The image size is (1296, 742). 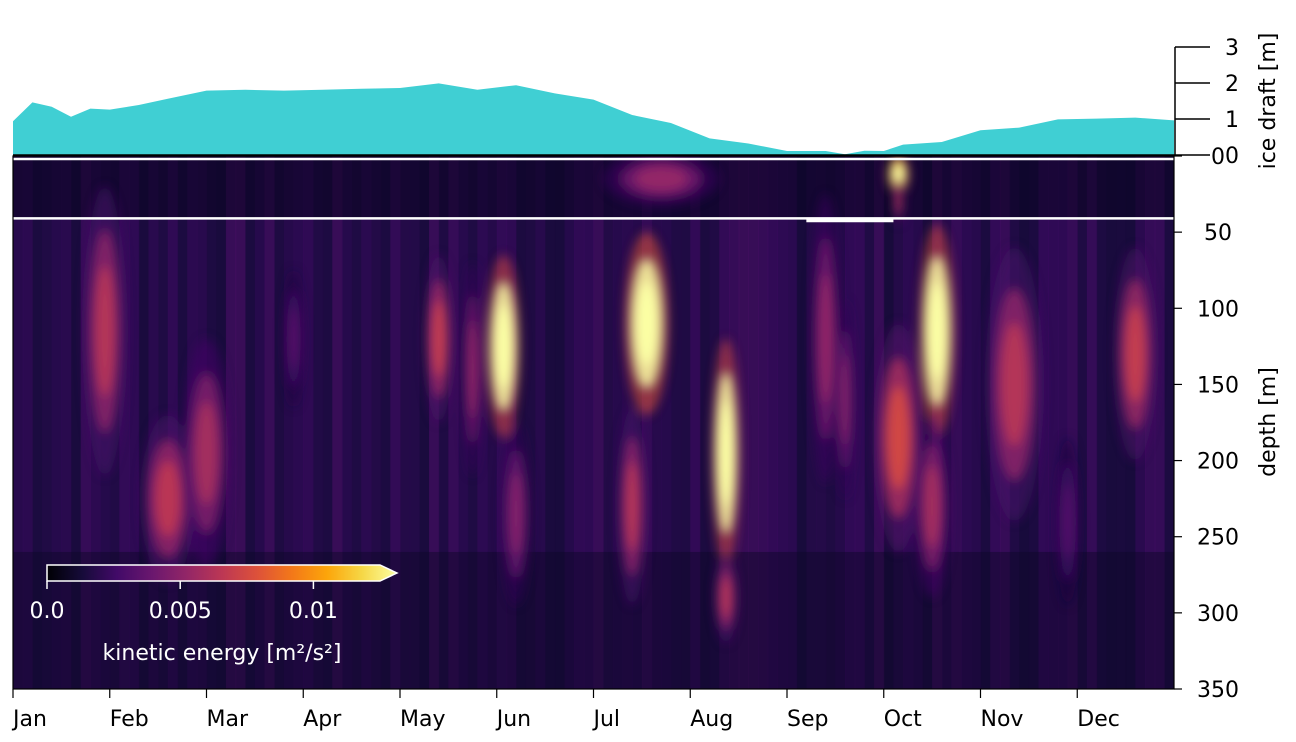 What do you see at coordinates (180, 611) in the screenshot?
I see `colorbar-tick-label: 0.005` at bounding box center [180, 611].